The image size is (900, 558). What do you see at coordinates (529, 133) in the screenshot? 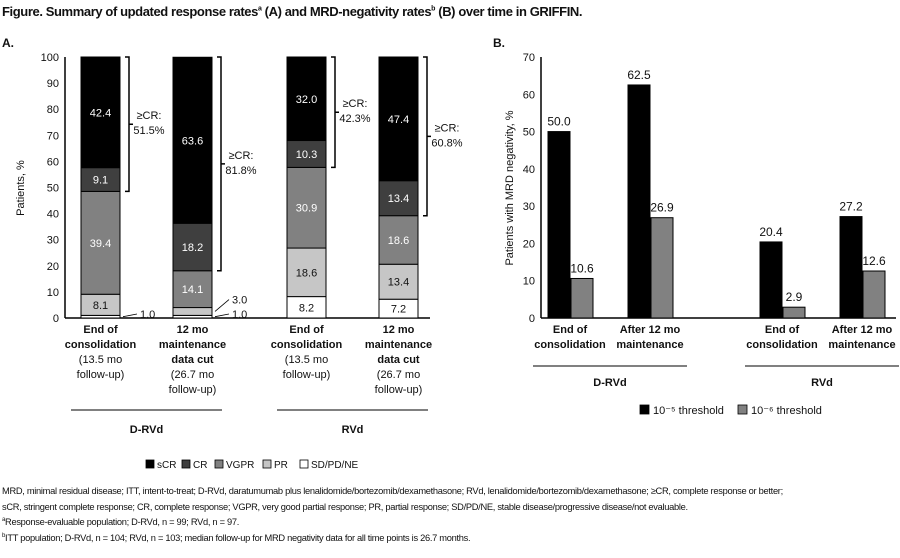
I see `y-tick-label: 50` at bounding box center [529, 133].